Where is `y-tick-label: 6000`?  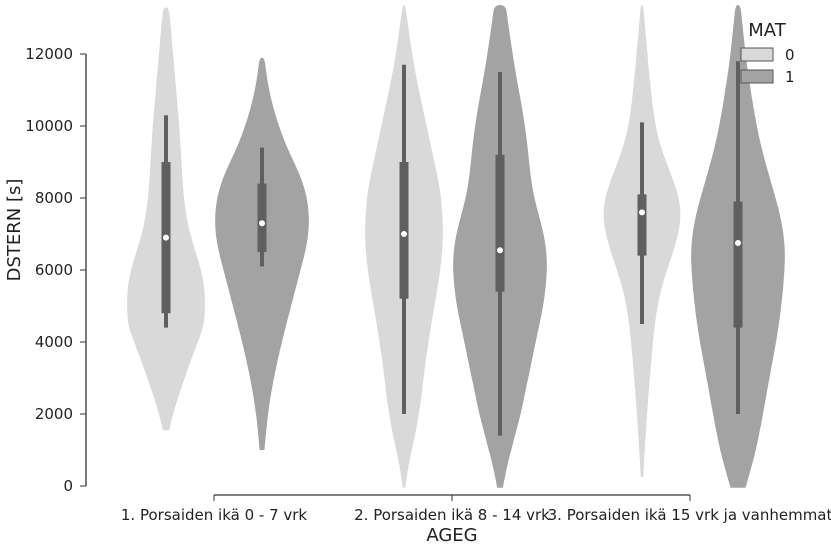 y-tick-label: 6000 is located at coordinates (54, 270).